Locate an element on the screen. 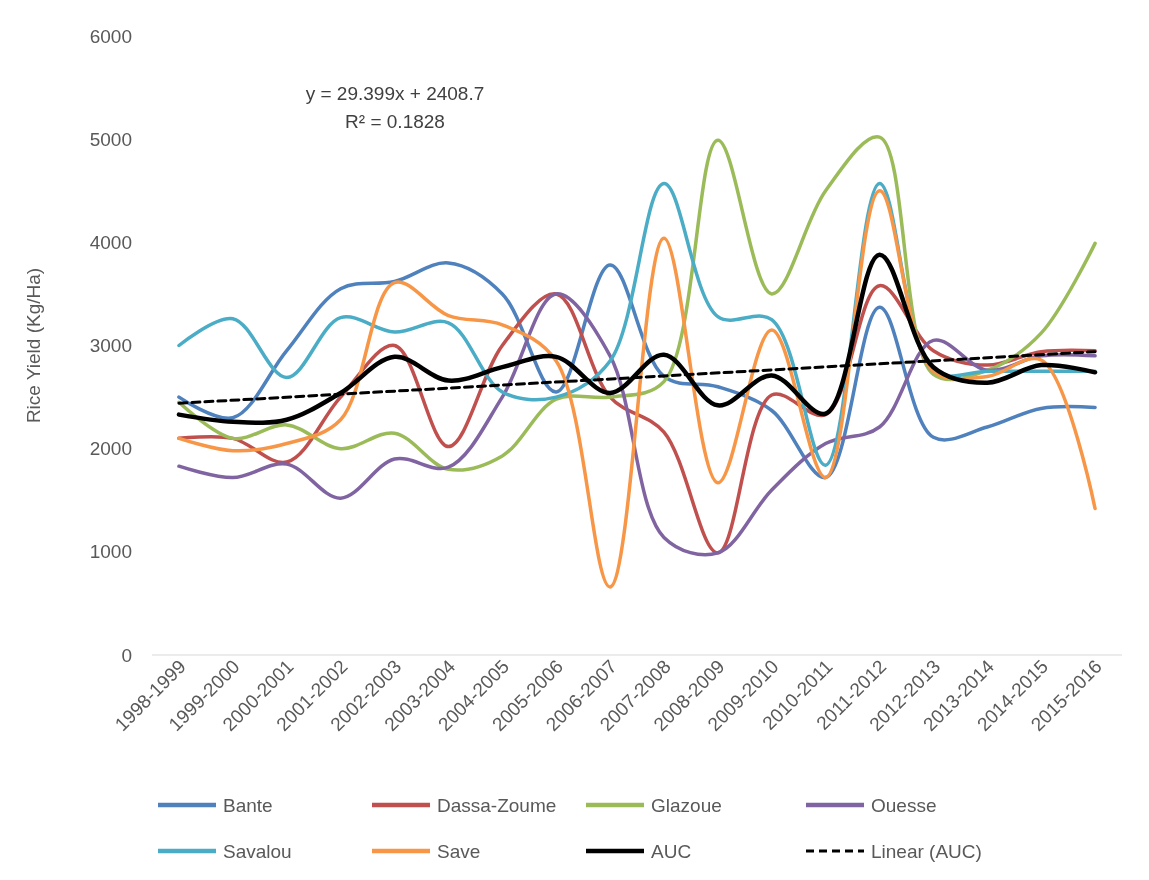 The width and height of the screenshot is (1149, 880). legend-label: Bante is located at coordinates (248, 805).